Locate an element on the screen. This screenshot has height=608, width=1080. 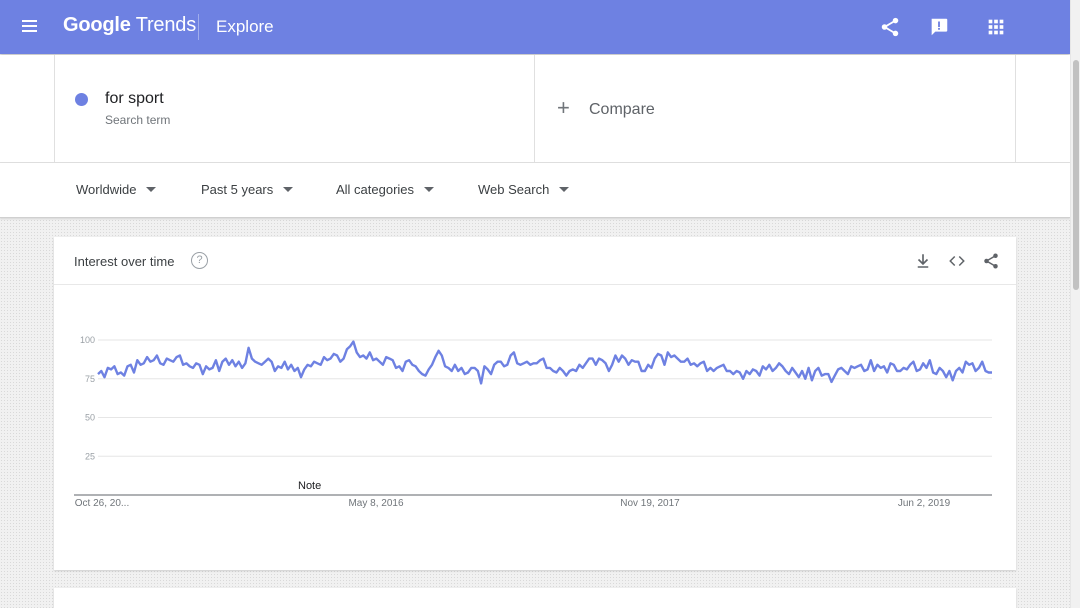
category-filter: All categories is located at coordinates (385, 189).